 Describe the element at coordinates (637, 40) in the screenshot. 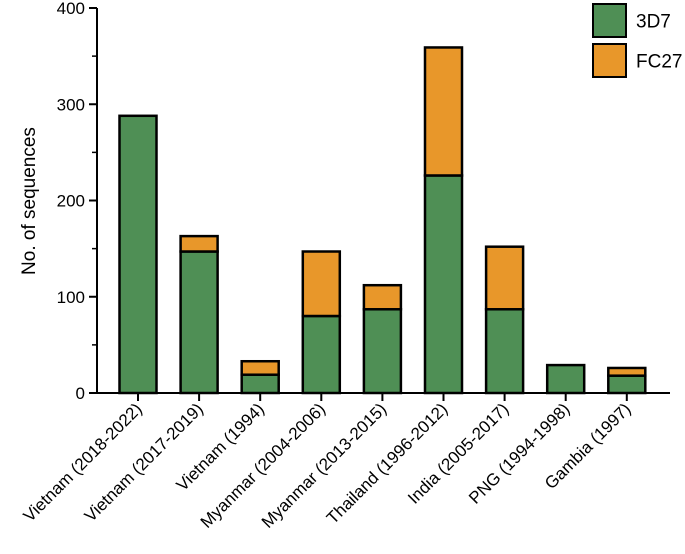

I see `legend: 3D7 FC27` at that location.